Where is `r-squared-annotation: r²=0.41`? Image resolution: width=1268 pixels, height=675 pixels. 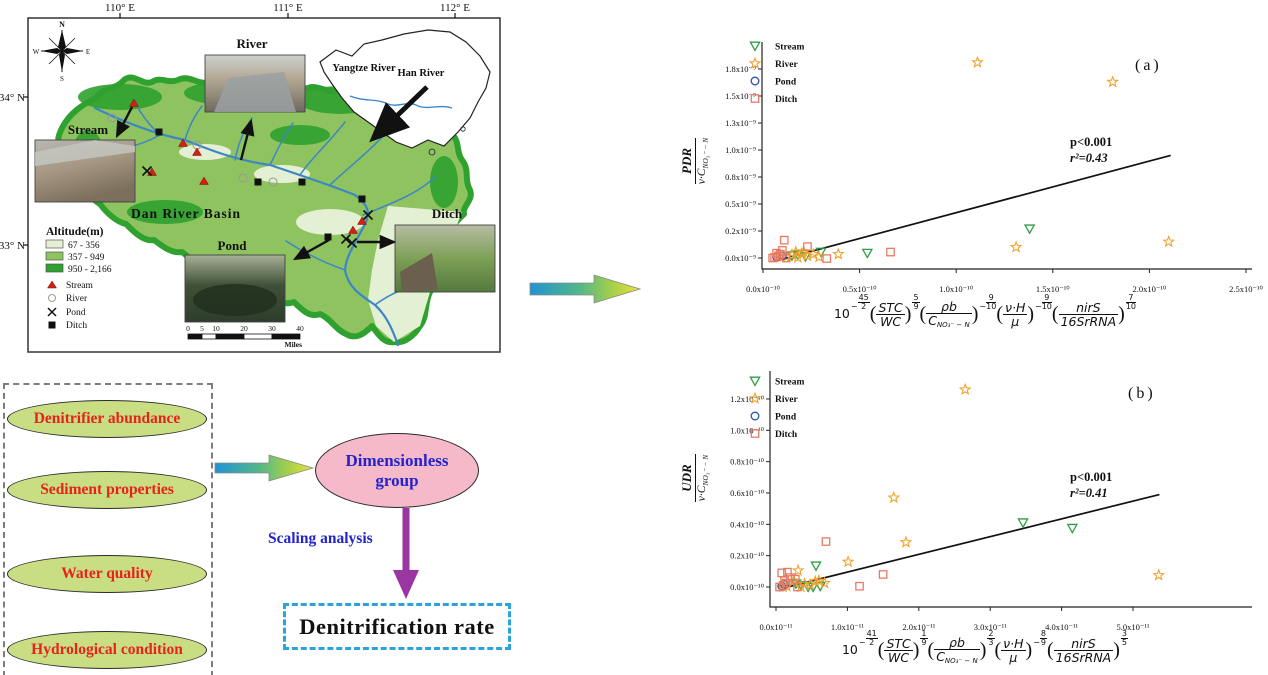
r-squared-annotation: r²=0.41 is located at coordinates (1089, 493).